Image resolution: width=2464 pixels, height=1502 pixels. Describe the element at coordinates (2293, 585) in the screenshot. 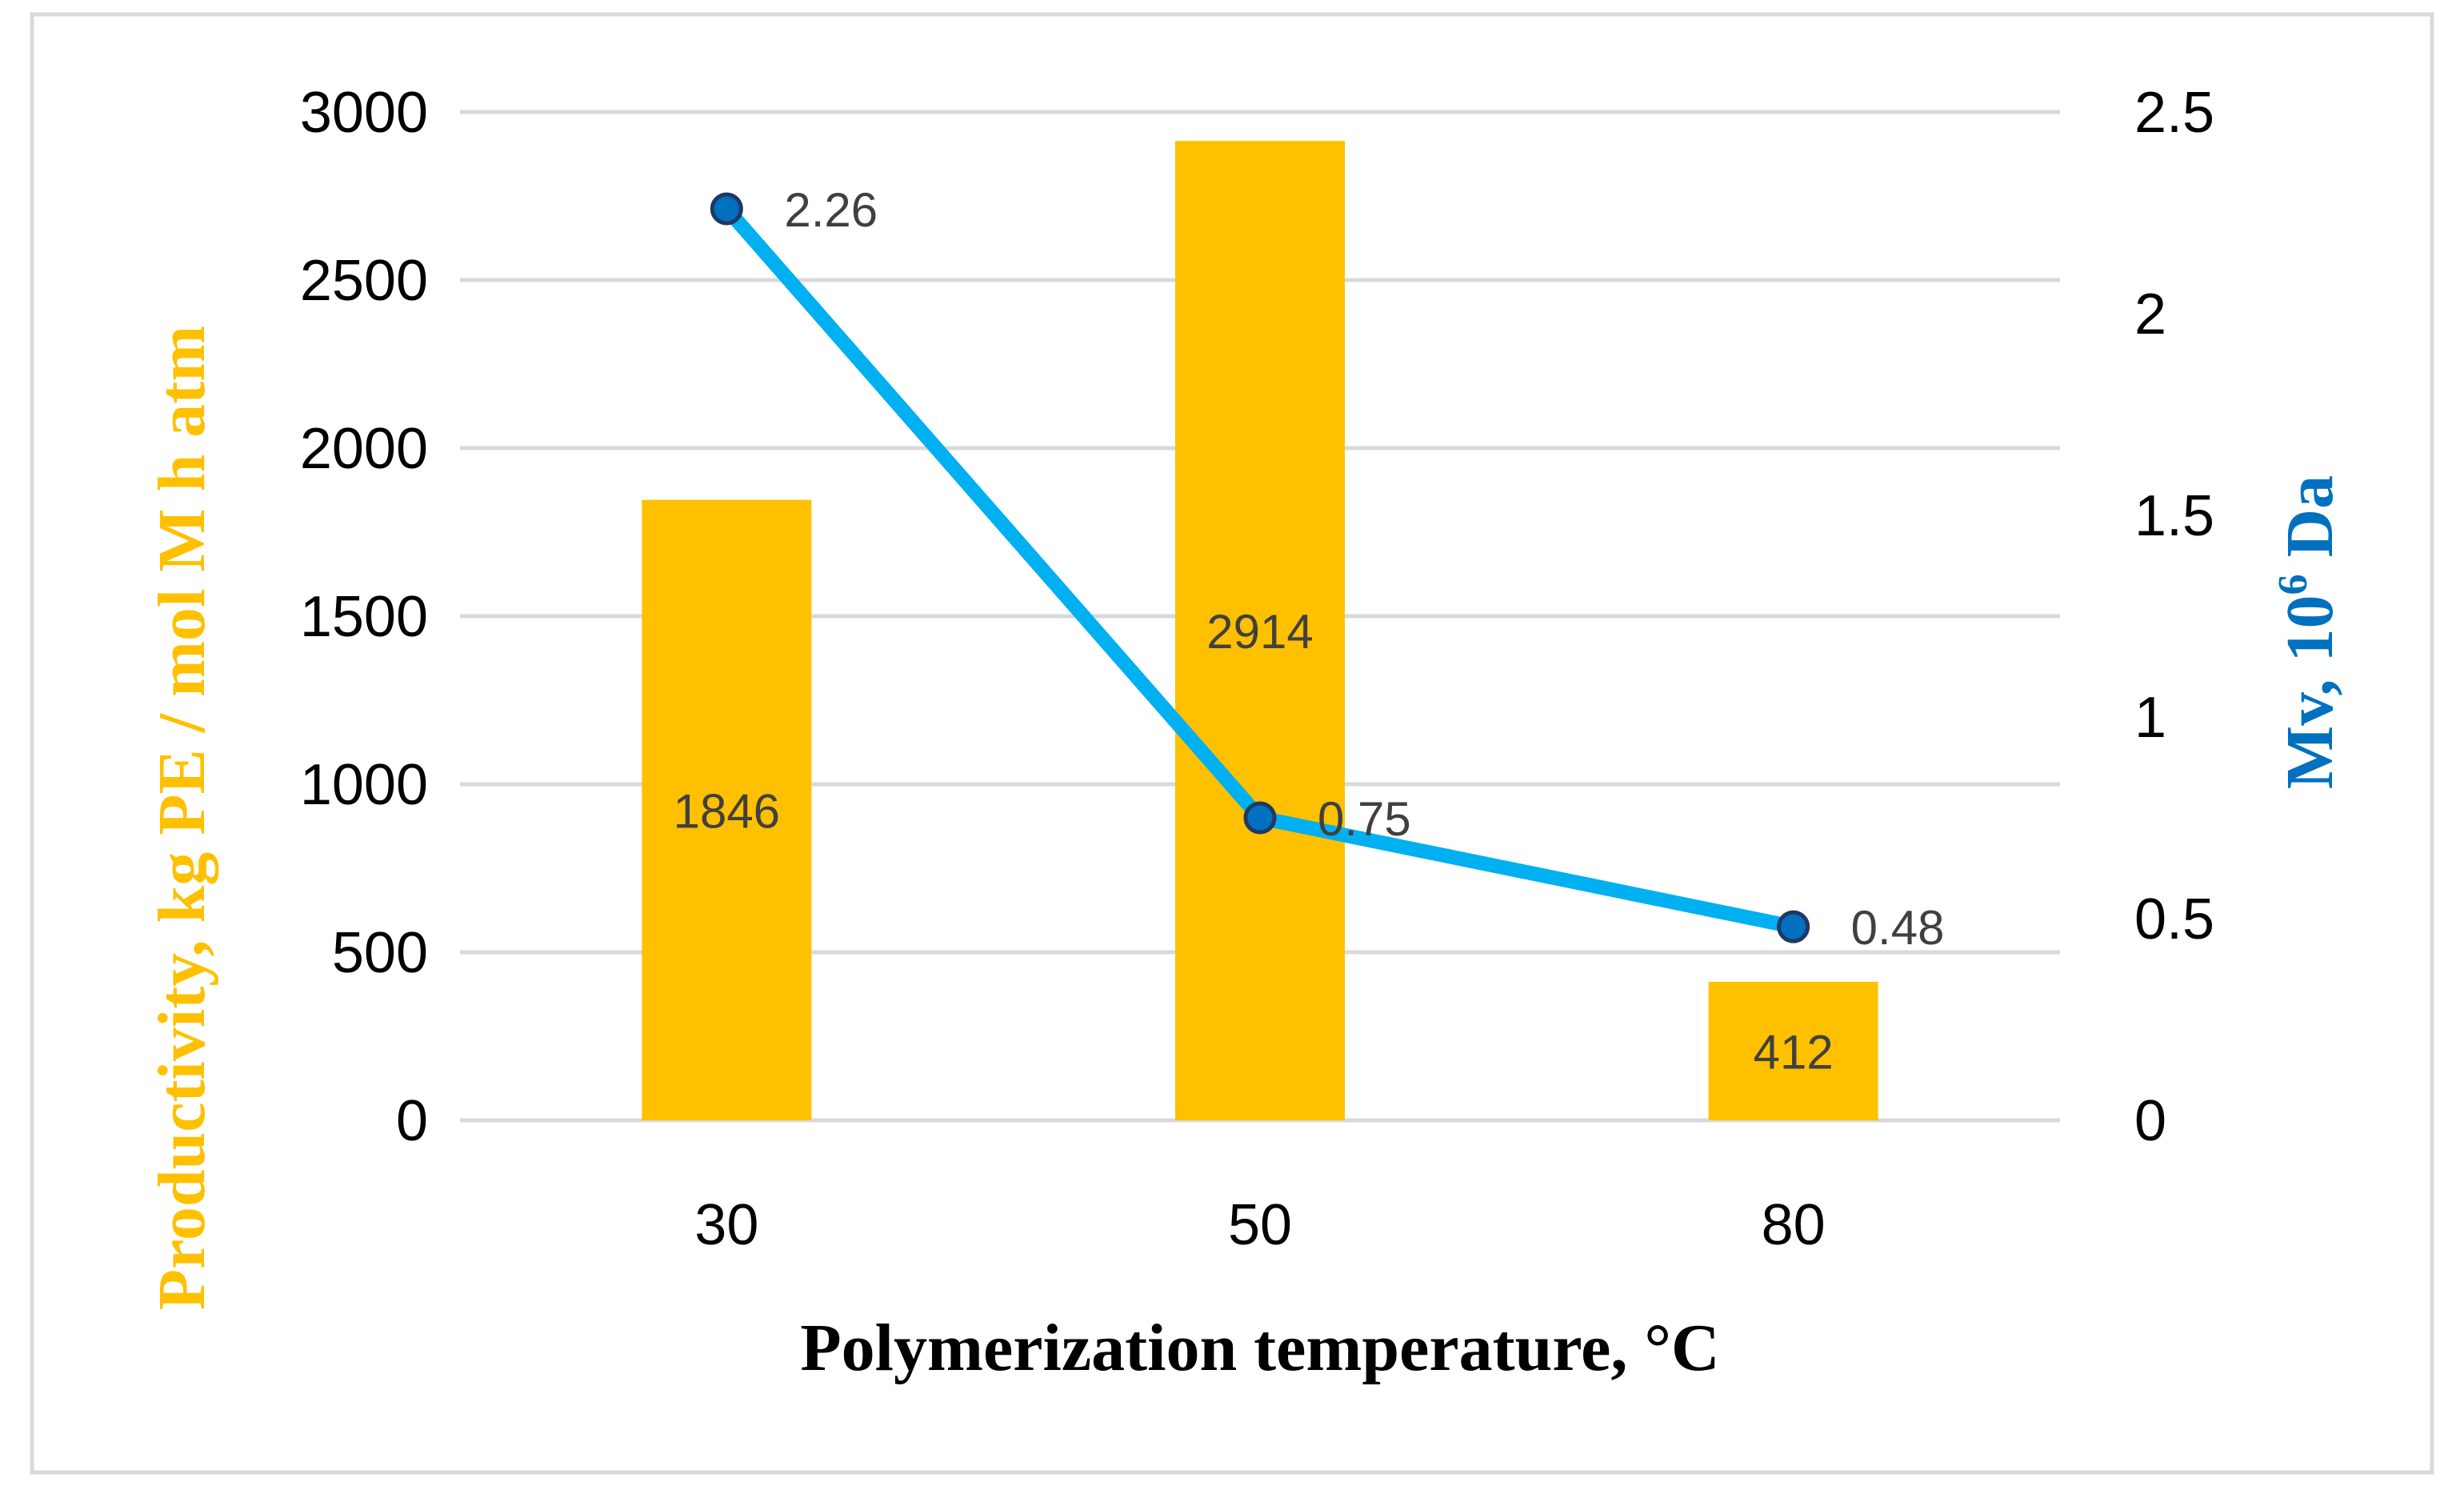

I see `right-axis-title-superscript: 6` at that location.